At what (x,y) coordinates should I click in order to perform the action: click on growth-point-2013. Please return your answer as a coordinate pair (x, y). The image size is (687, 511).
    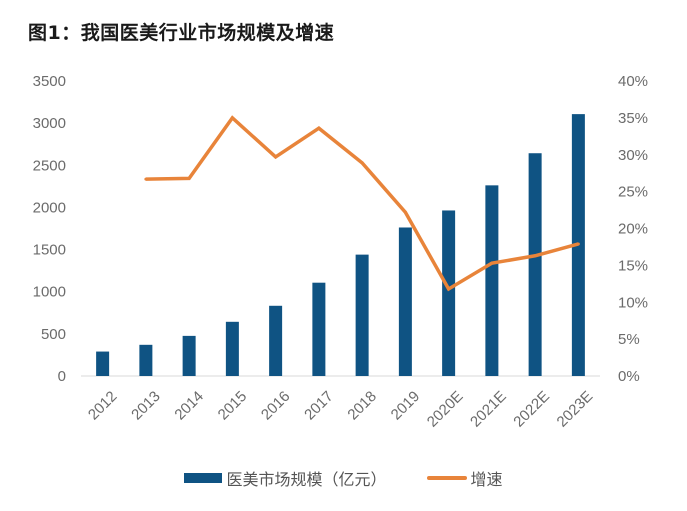
    Looking at the image, I should click on (146, 179).